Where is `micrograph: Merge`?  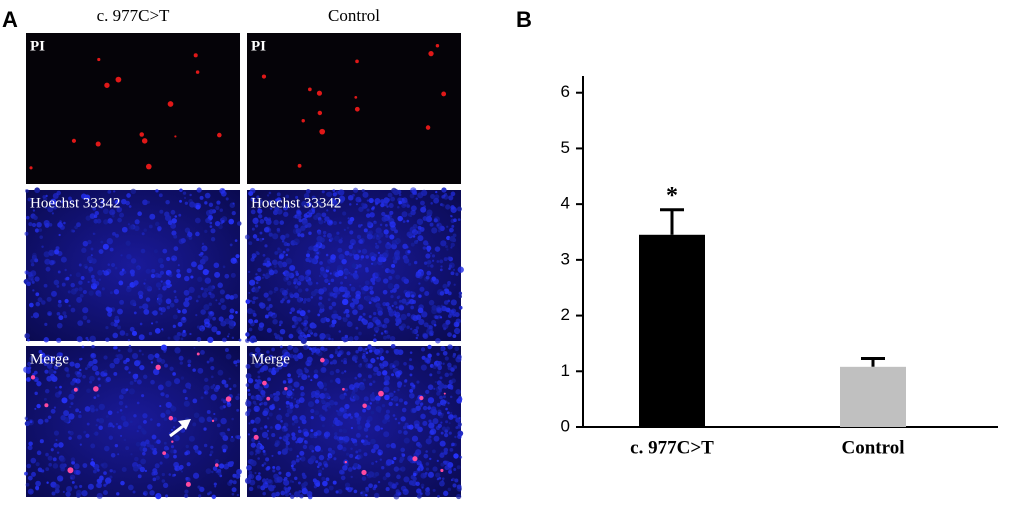 micrograph: Merge is located at coordinates (354, 421).